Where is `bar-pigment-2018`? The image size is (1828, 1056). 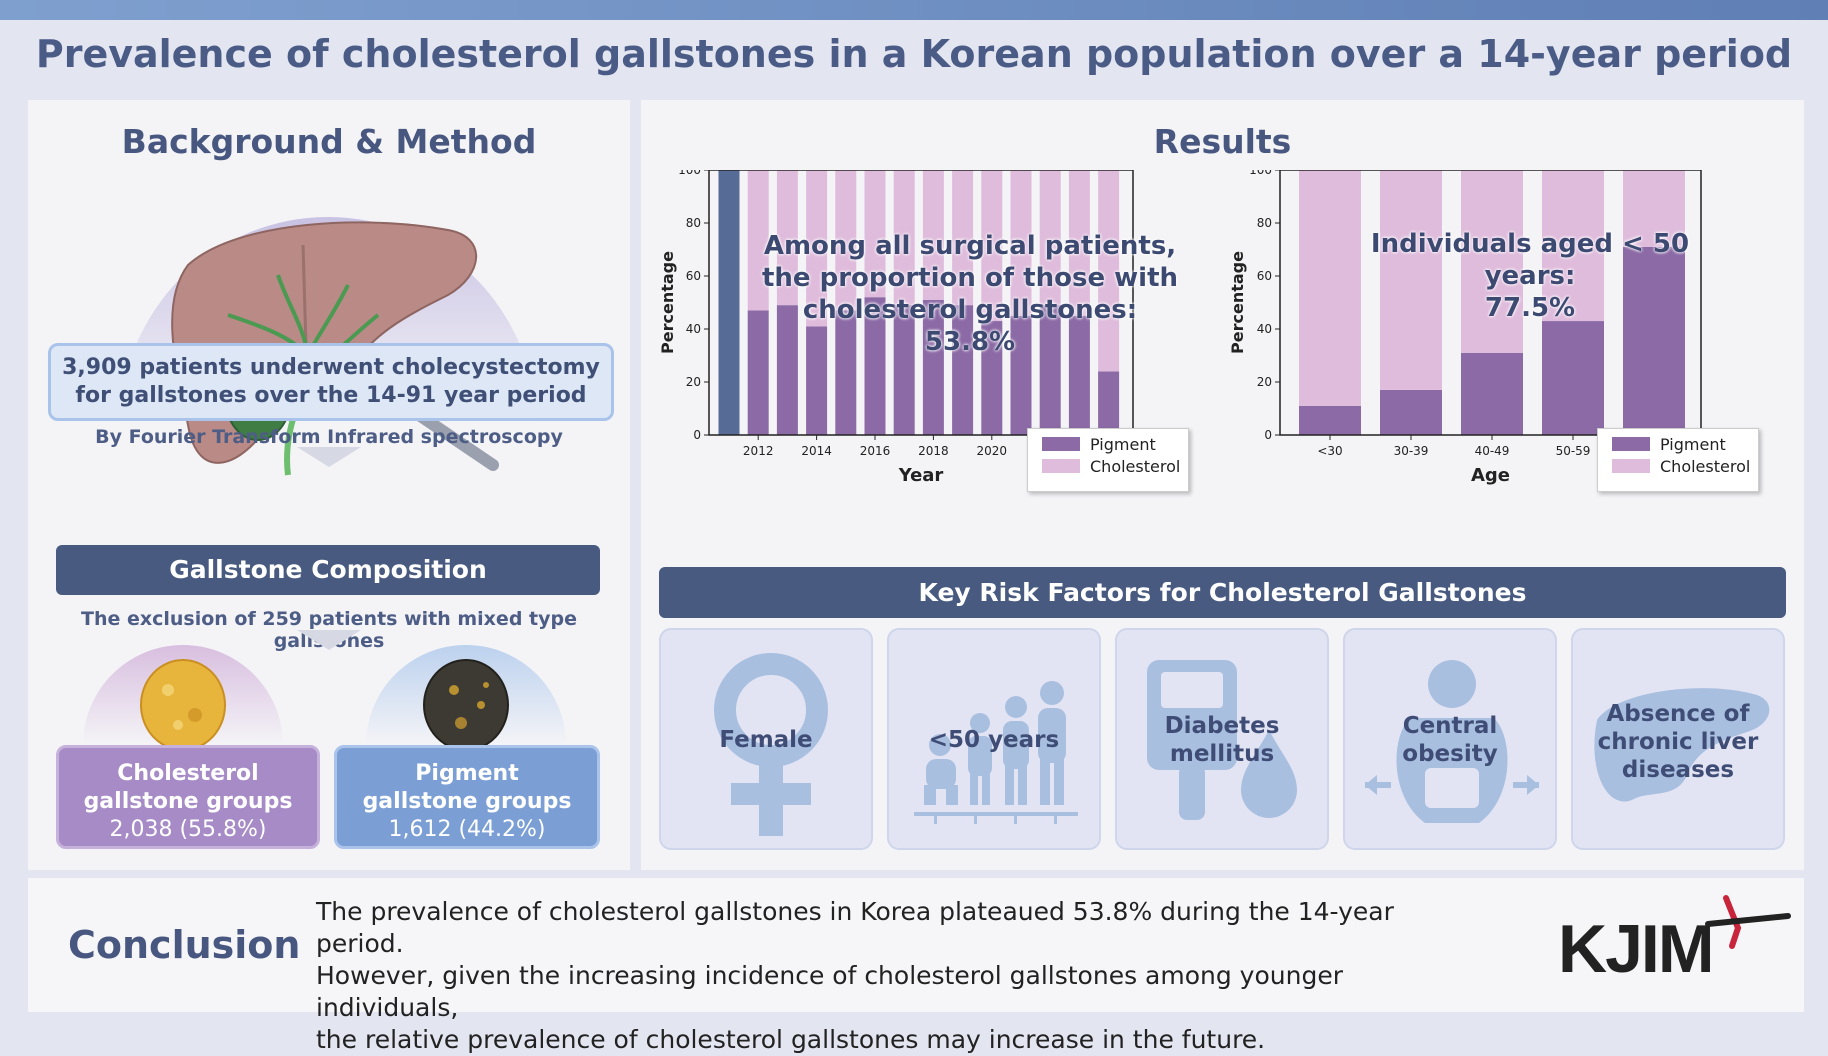 bar-pigment-2018 is located at coordinates (933, 367).